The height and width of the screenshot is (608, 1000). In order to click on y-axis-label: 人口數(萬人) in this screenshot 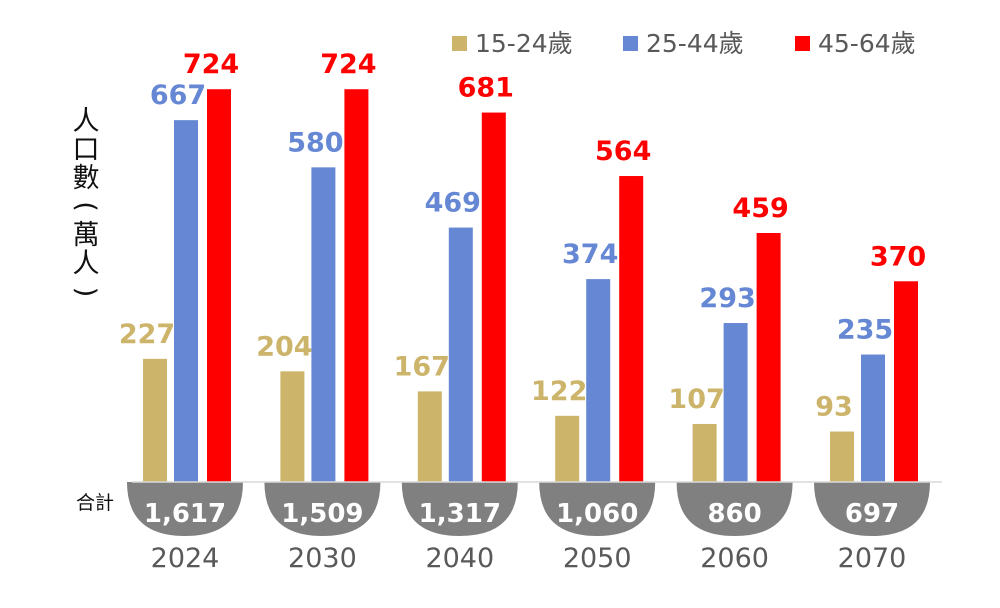, I will do `click(85, 201)`.